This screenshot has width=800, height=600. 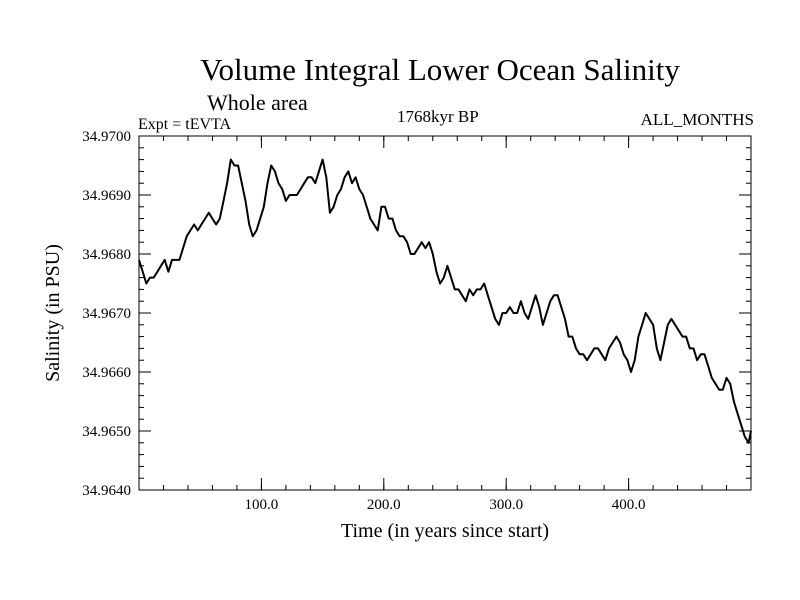 I want to click on x-axis-label: Time (in years since start), so click(x=445, y=531).